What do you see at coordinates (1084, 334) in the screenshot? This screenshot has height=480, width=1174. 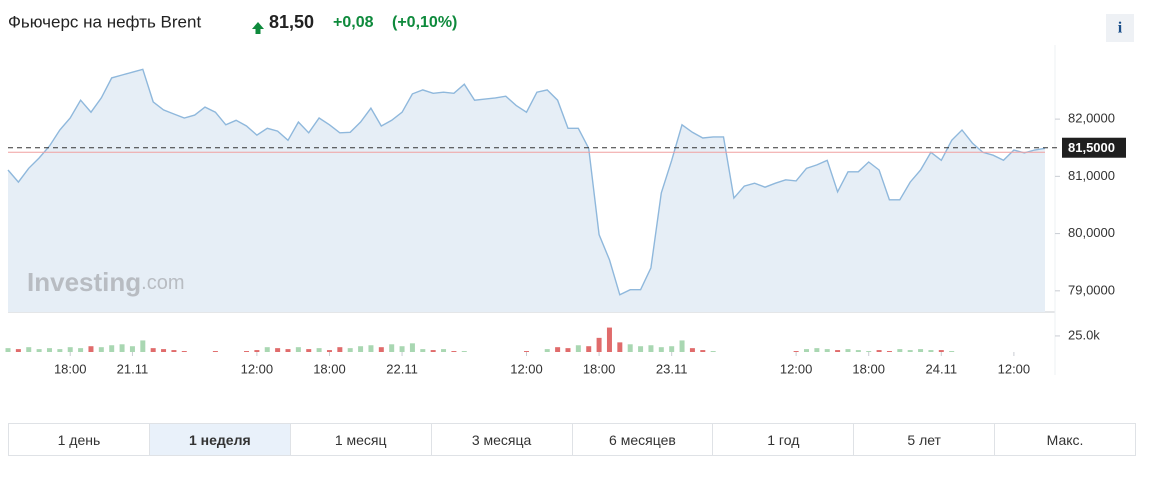 I see `volume-tick-label: 25.0k` at bounding box center [1084, 334].